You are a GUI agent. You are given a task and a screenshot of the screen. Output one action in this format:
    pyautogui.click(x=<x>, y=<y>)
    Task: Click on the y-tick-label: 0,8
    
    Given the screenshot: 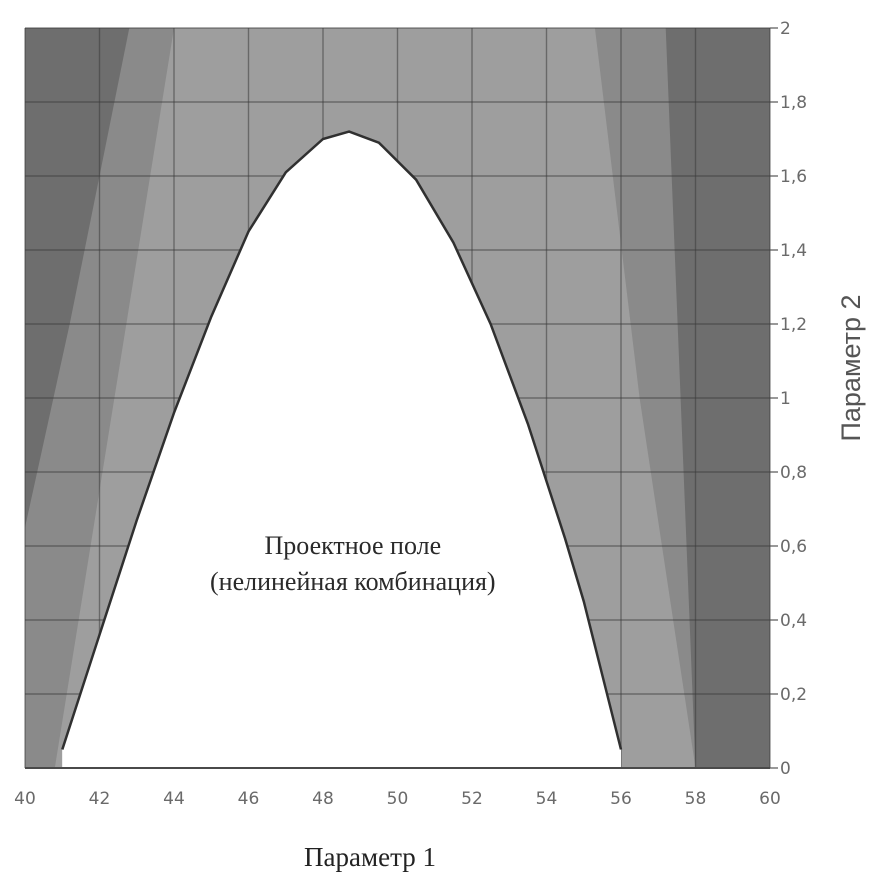 What is the action you would take?
    pyautogui.click(x=793, y=473)
    